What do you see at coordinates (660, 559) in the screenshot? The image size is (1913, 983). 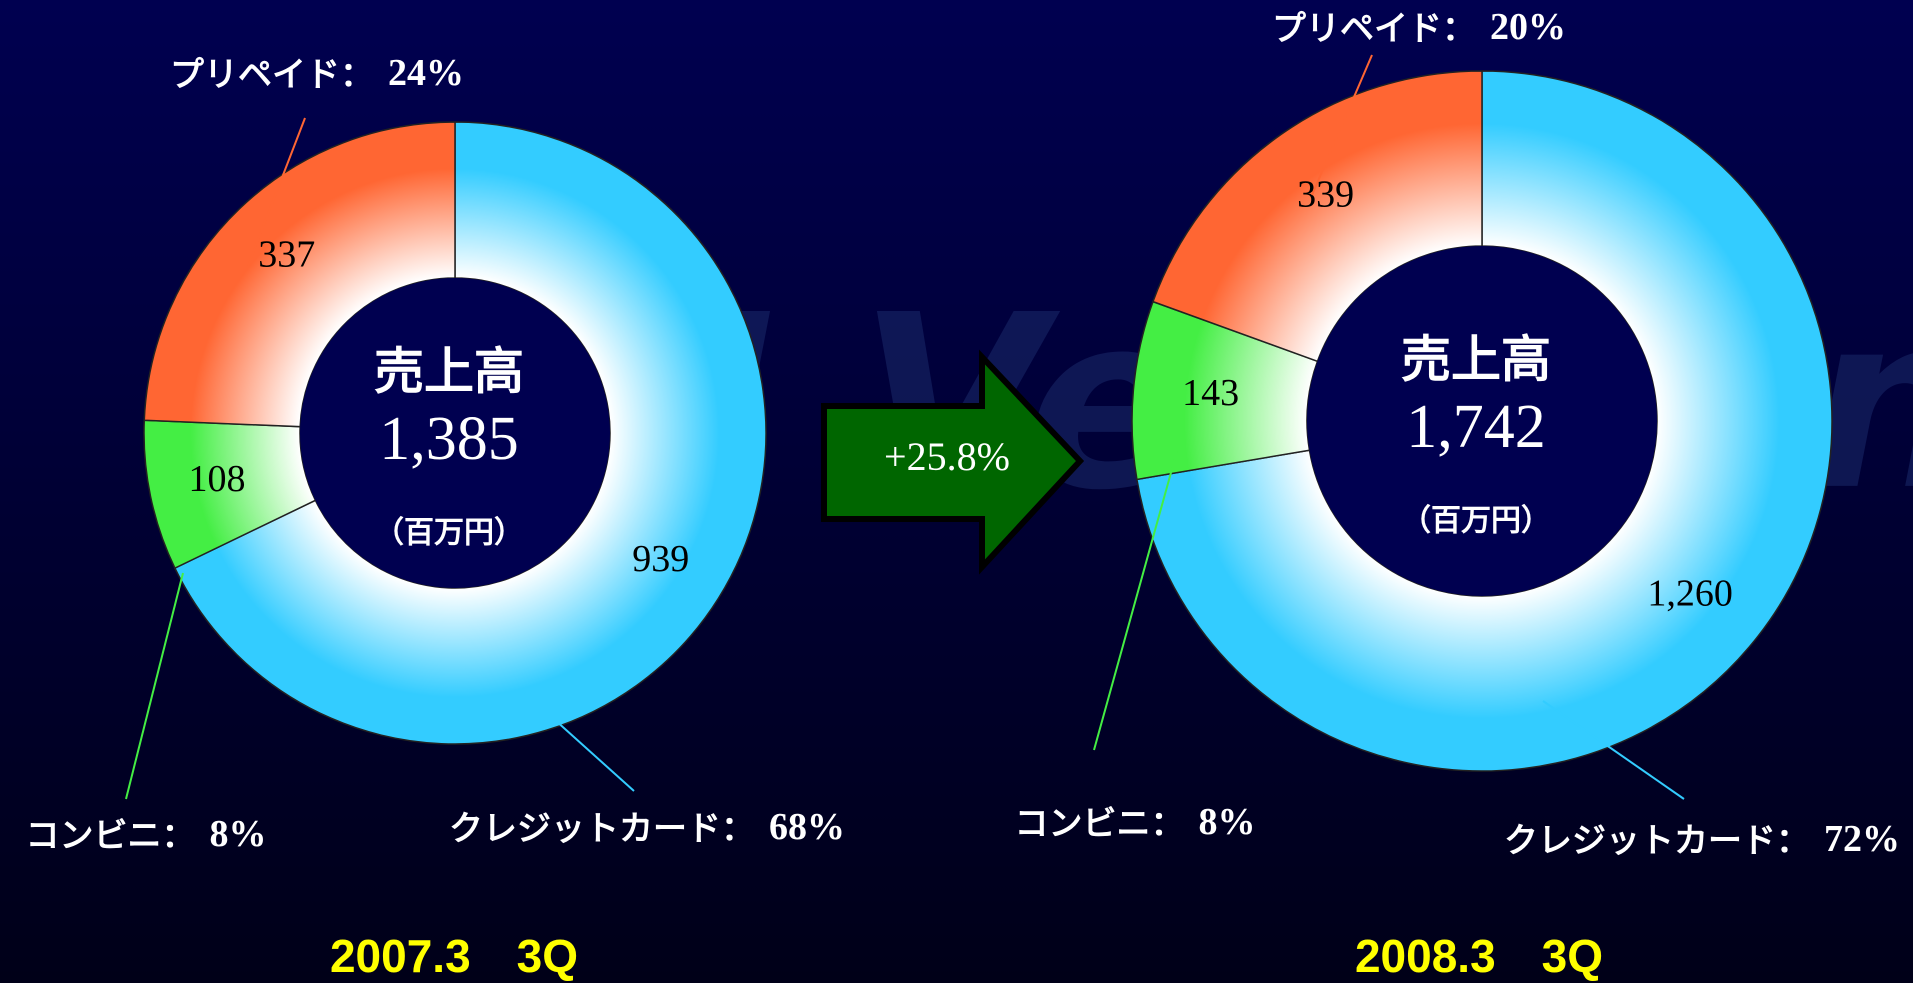 I see `value-label: 939` at bounding box center [660, 559].